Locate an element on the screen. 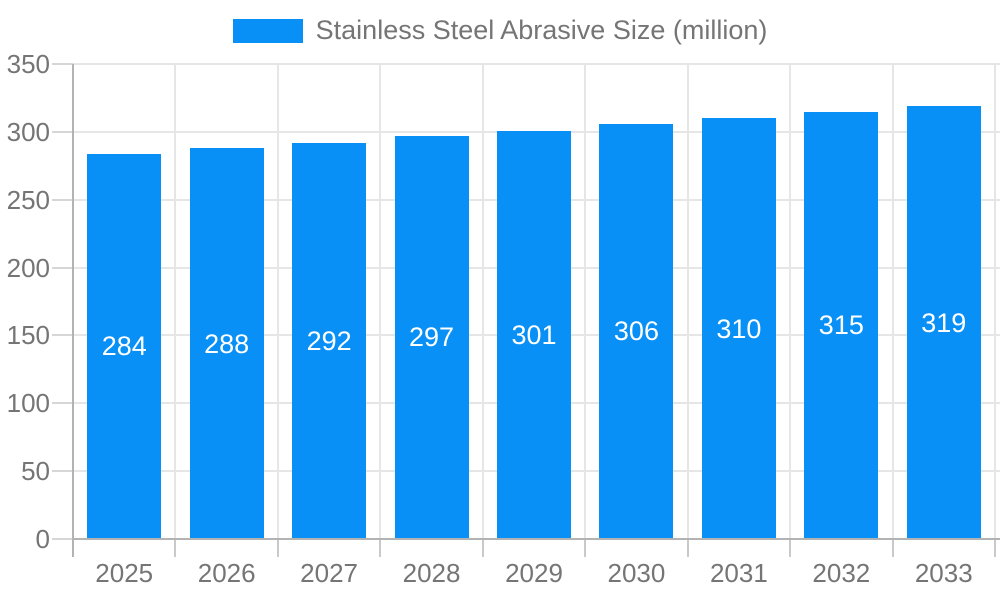 The image size is (1000, 600). bar-value-label: 315 is located at coordinates (841, 325).